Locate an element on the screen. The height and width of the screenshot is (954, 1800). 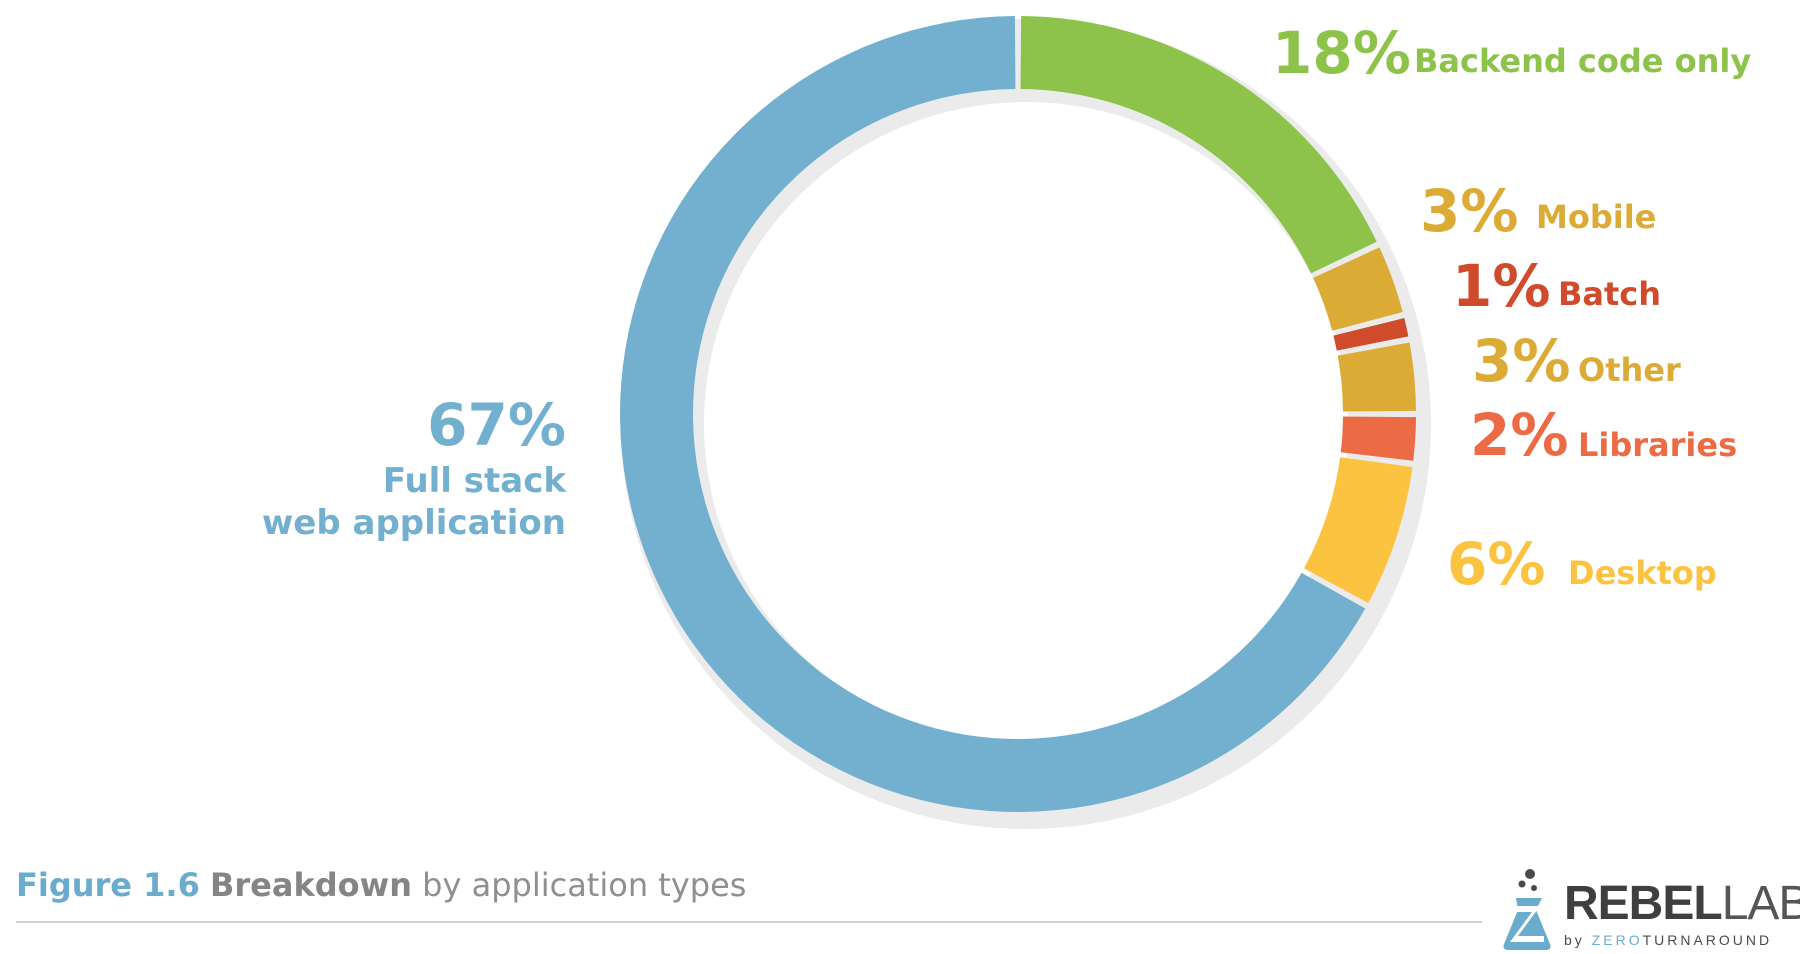
slice-other is located at coordinates (1376, 377).